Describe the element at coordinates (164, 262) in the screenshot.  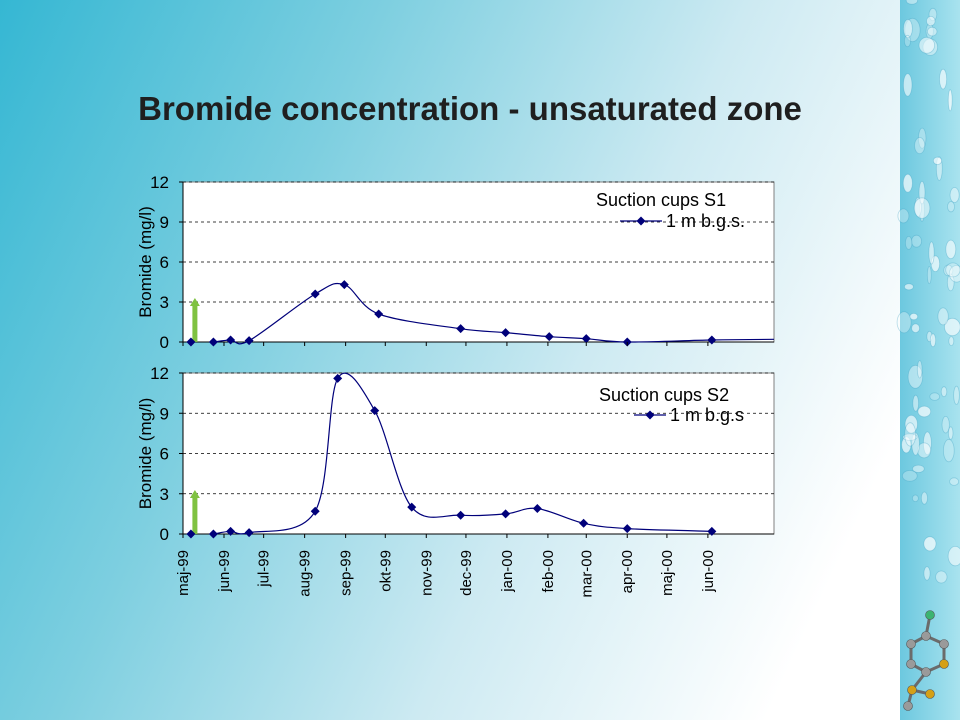
I see `y-tick-label: 6` at that location.